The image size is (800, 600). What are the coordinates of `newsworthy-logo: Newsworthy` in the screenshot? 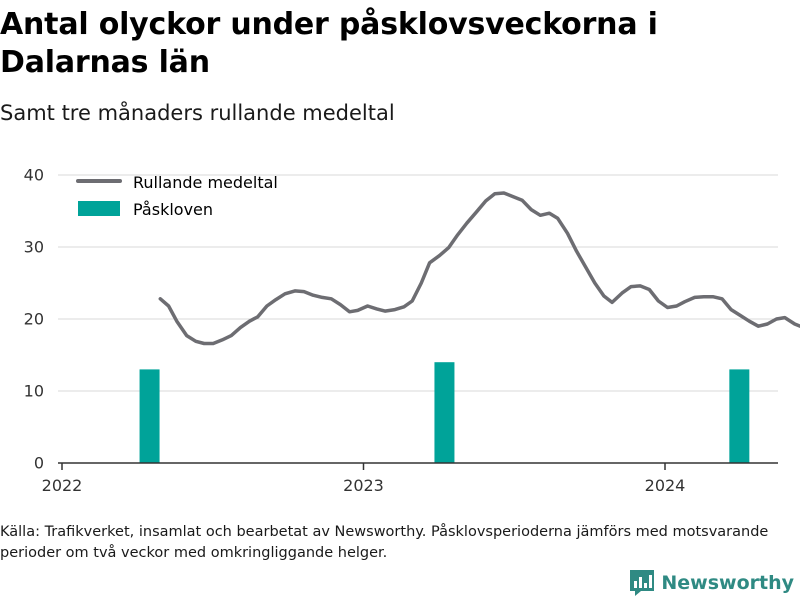 It's located at (711, 583).